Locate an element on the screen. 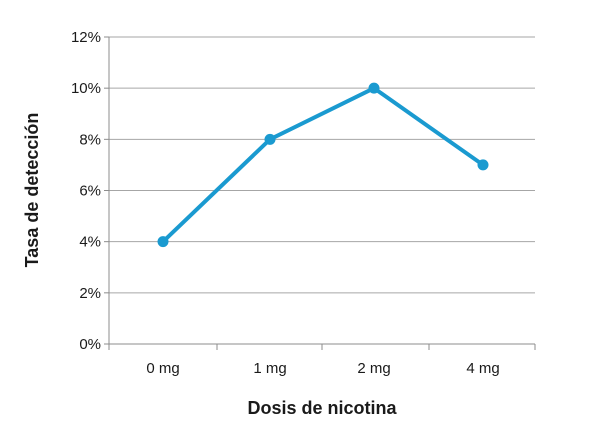 Image resolution: width=589 pixels, height=440 pixels. y-tick-labels: 0% 2% 4% 6% 8% 10% 12% is located at coordinates (86, 191).